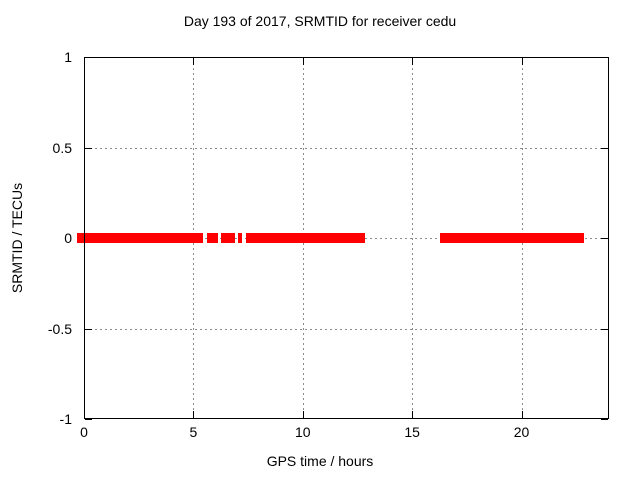 The height and width of the screenshot is (480, 640). I want to click on x-tick-label: 10, so click(302, 432).